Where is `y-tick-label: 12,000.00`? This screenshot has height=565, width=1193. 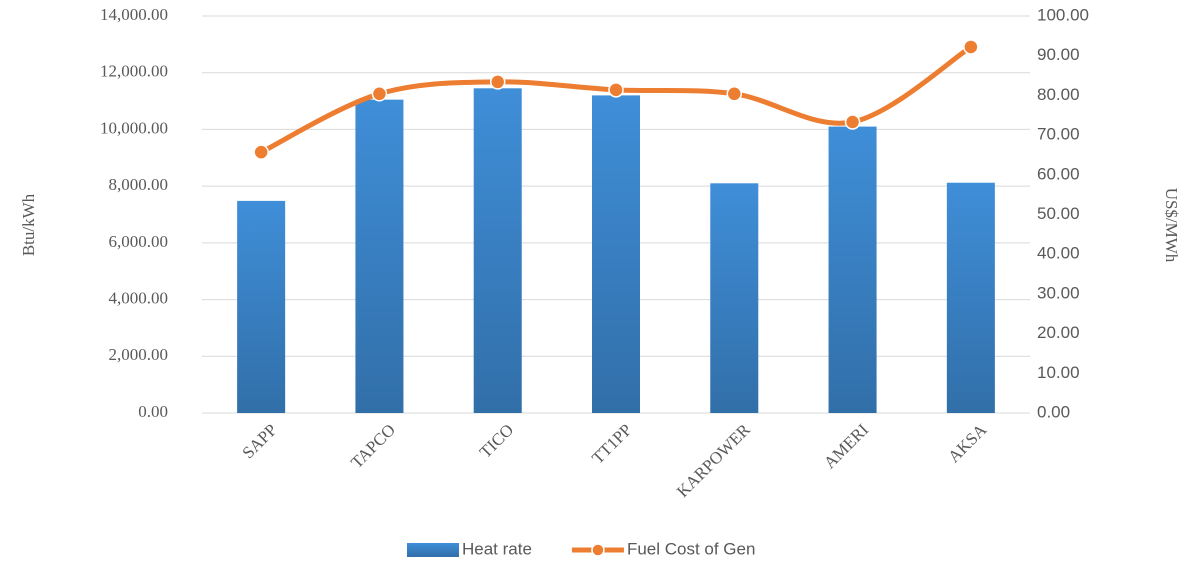
y-tick-label: 12,000.00 is located at coordinates (134, 71).